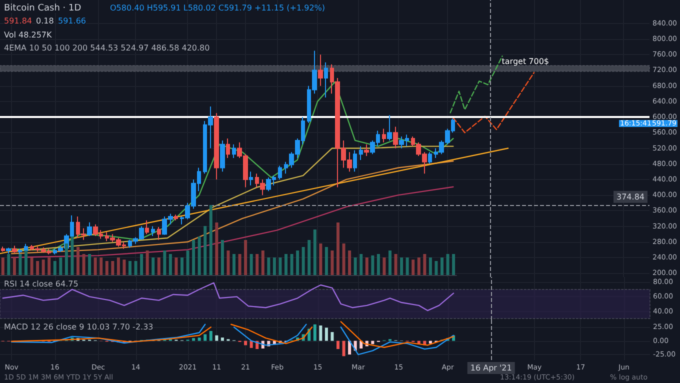 Image resolution: width=680 pixels, height=383 pixels. What do you see at coordinates (41, 284) in the screenshot?
I see `annotation: RSI 14 close 64.75` at bounding box center [41, 284].